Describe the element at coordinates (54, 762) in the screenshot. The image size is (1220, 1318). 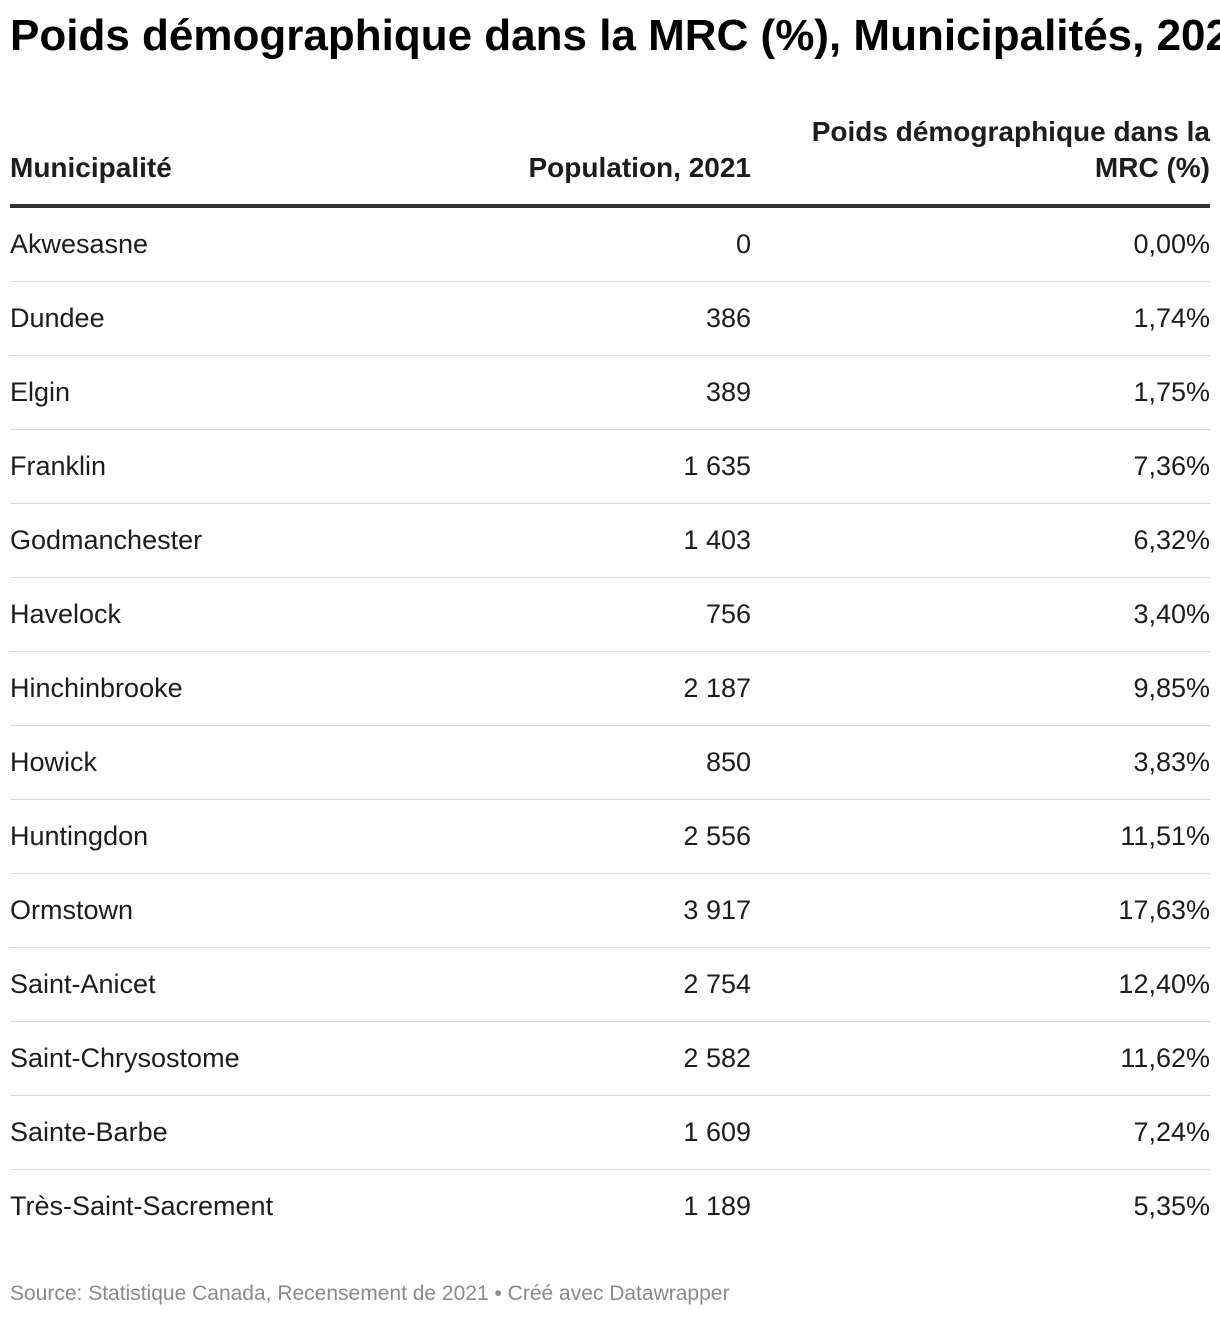
I see `cell-municipality: Howick` at that location.